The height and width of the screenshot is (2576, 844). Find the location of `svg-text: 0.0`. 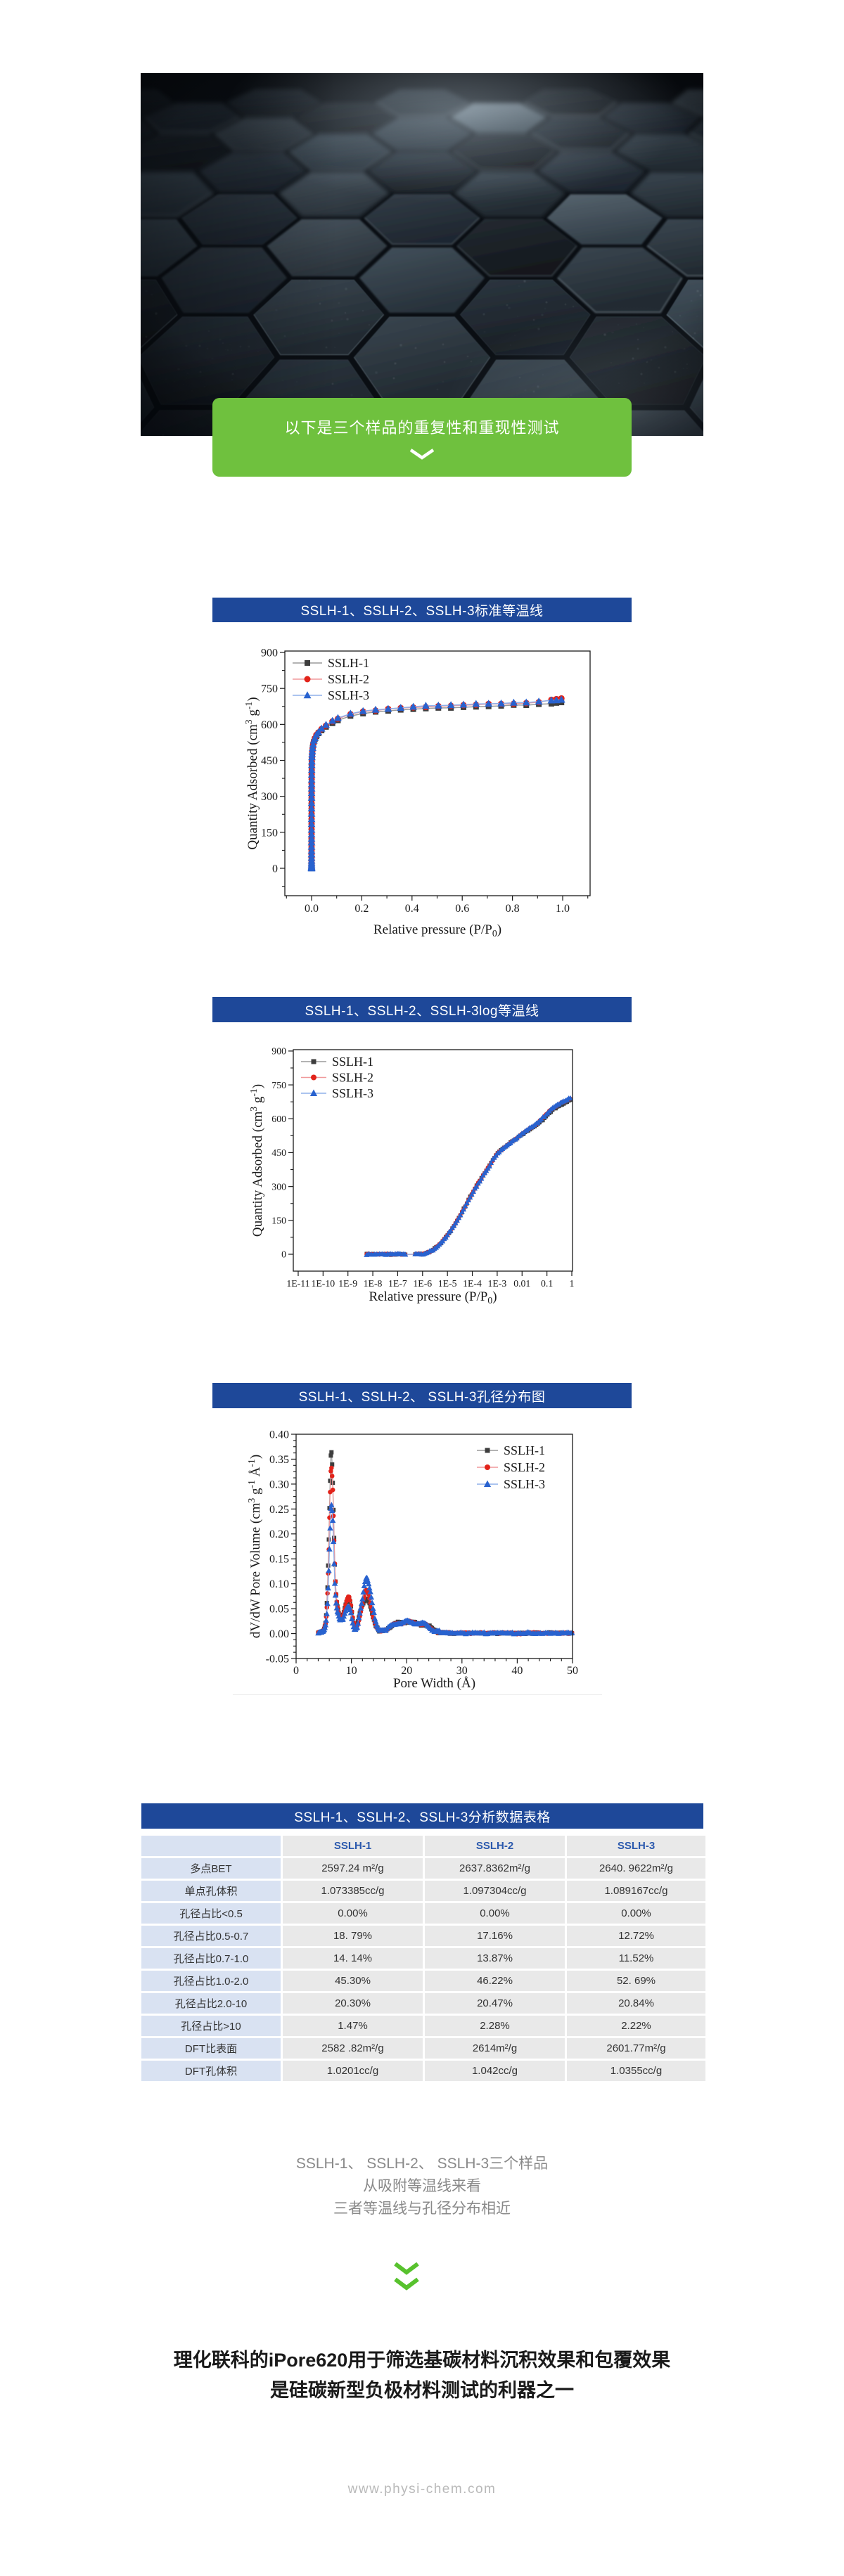

svg-text: 0.0 is located at coordinates (312, 909).